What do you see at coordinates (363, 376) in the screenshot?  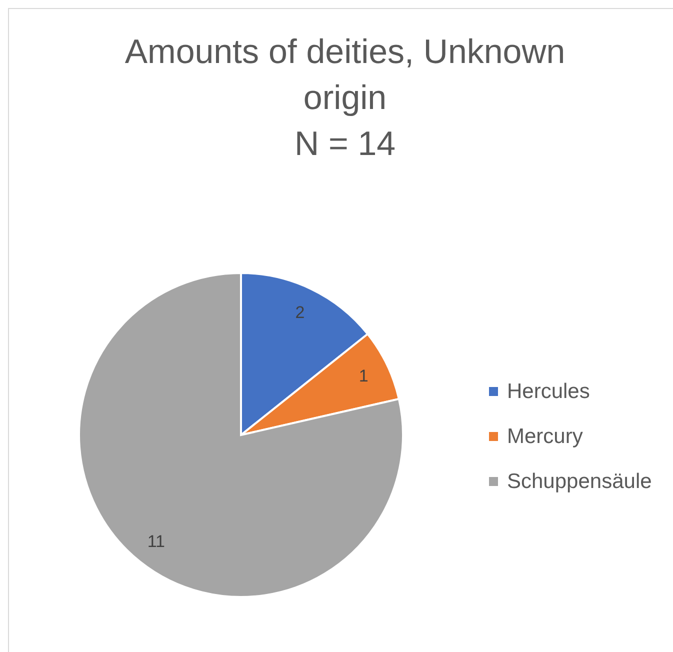 I see `data-label: 1` at bounding box center [363, 376].